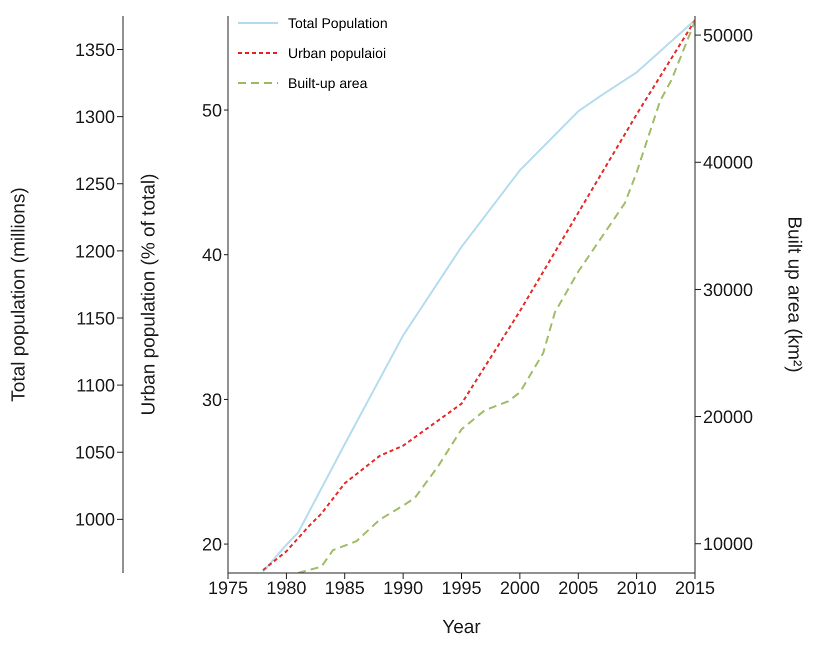 The image size is (818, 653). I want to click on x-axis-title: Year, so click(462, 627).